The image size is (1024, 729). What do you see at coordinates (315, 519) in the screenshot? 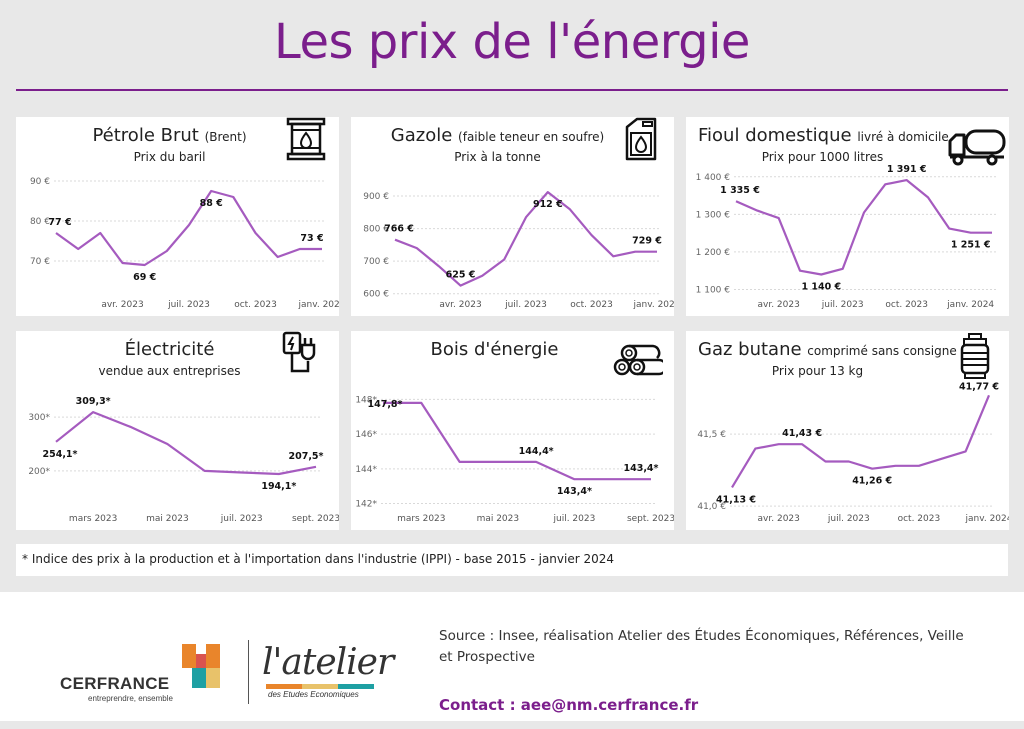
I see `electricite-xtick-label: sept. 2023` at bounding box center [315, 519].